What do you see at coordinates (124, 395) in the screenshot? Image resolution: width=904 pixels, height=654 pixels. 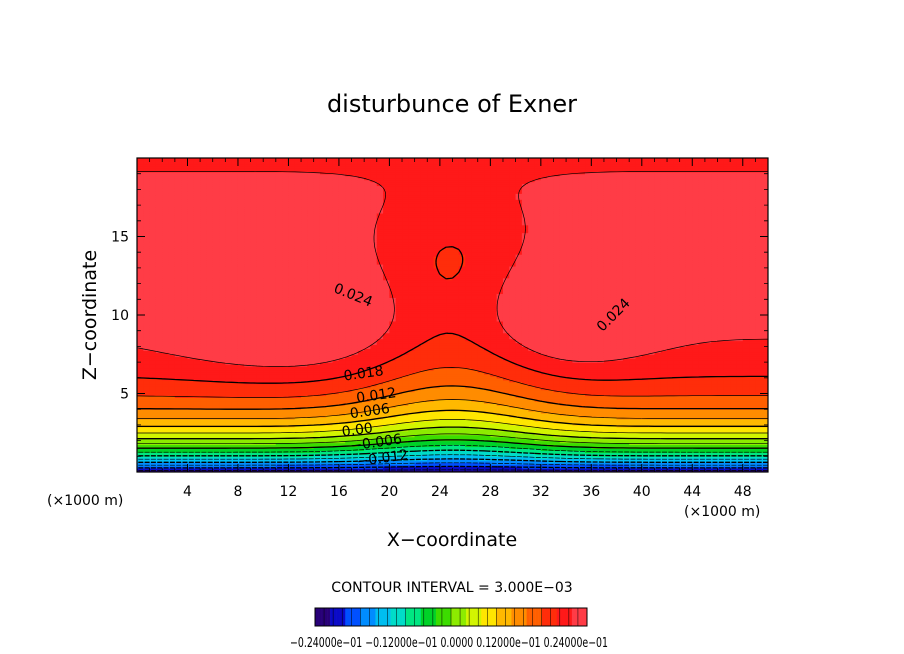 I see `y-tick-label: 5` at bounding box center [124, 395].